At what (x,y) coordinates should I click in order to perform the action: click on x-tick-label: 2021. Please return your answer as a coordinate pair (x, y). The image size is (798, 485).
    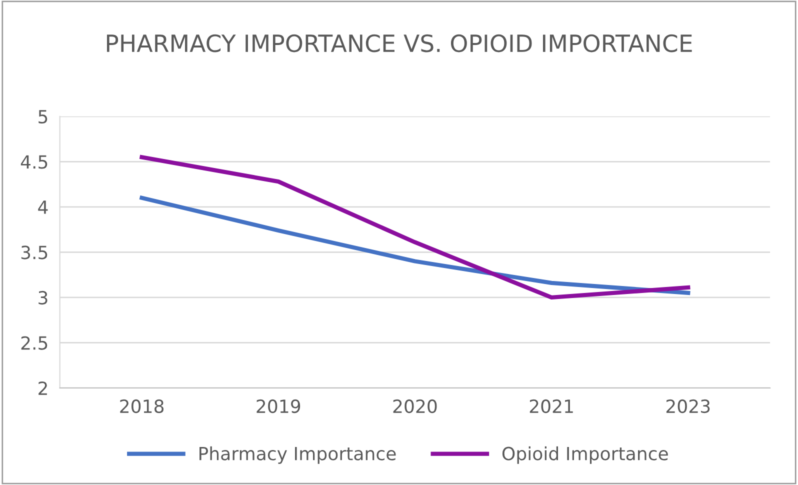
    Looking at the image, I should click on (551, 406).